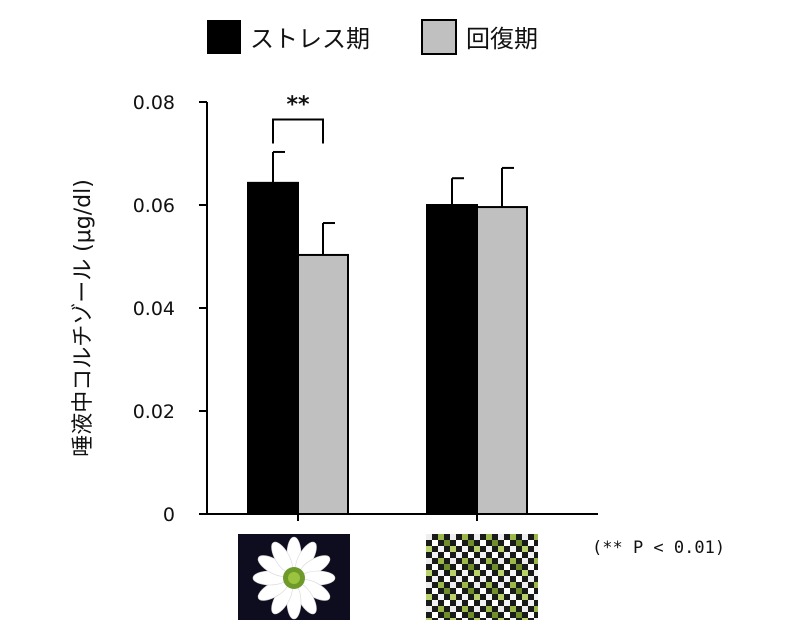 Image resolution: width=800 pixels, height=640 pixels. Describe the element at coordinates (502, 39) in the screenshot. I see `legend-label-recovery: 回復期` at that location.